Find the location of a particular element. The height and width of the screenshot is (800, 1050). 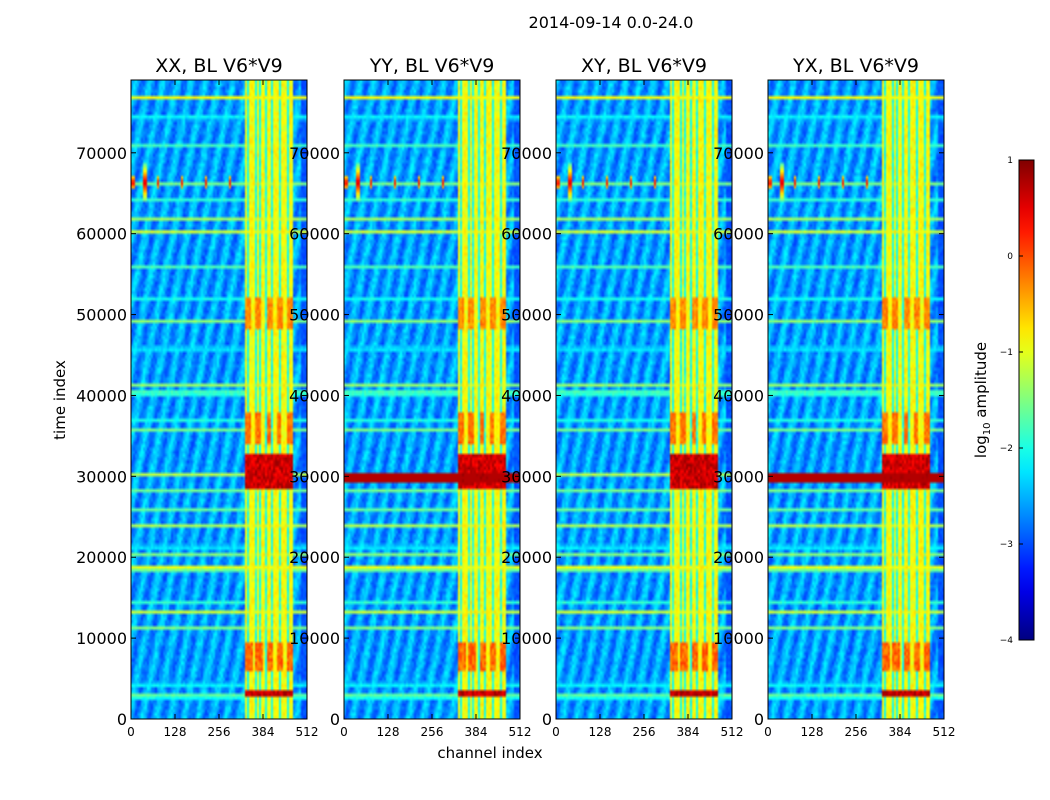

colorbar-tick-label: −1 is located at coordinates (1006, 353).